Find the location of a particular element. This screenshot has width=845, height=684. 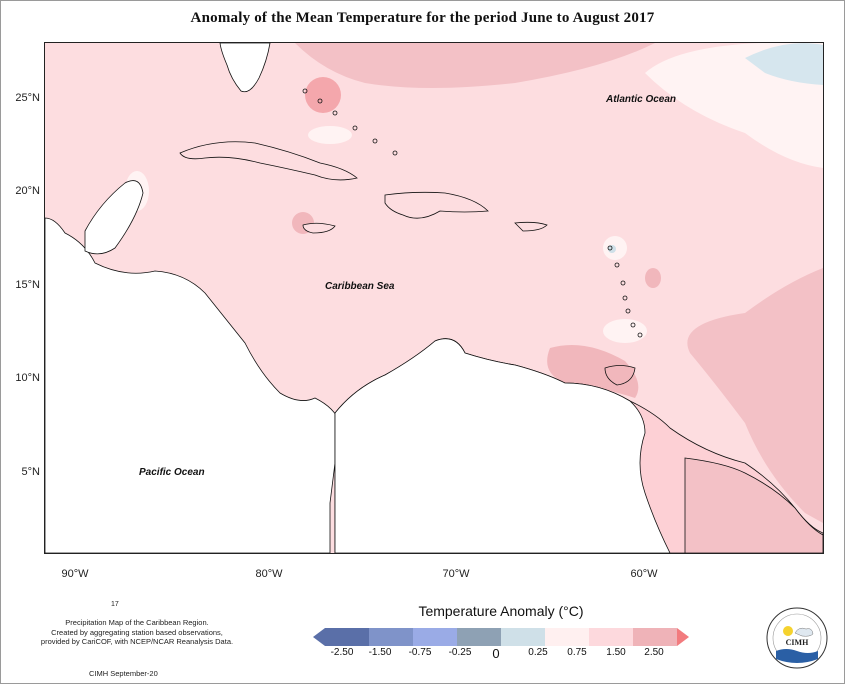

legend-tick-2: -1.50 is located at coordinates (380, 652).